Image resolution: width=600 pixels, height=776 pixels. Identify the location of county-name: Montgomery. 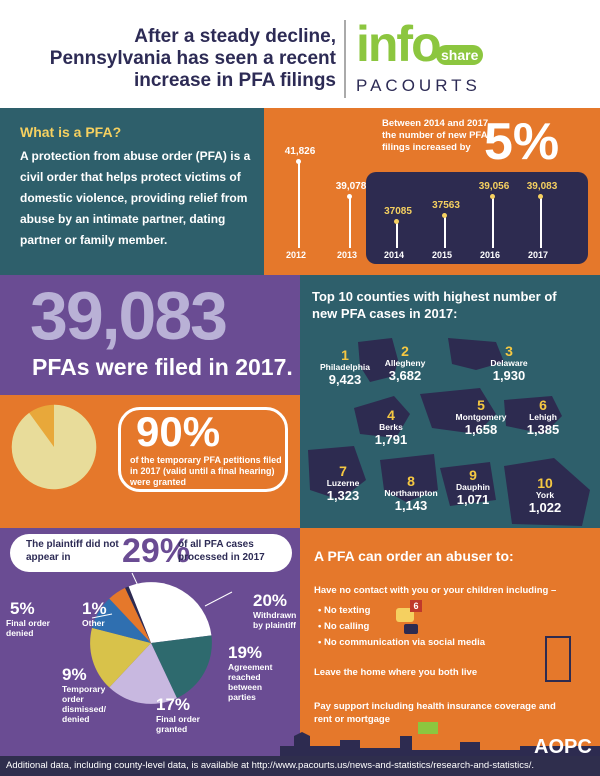
(481, 417).